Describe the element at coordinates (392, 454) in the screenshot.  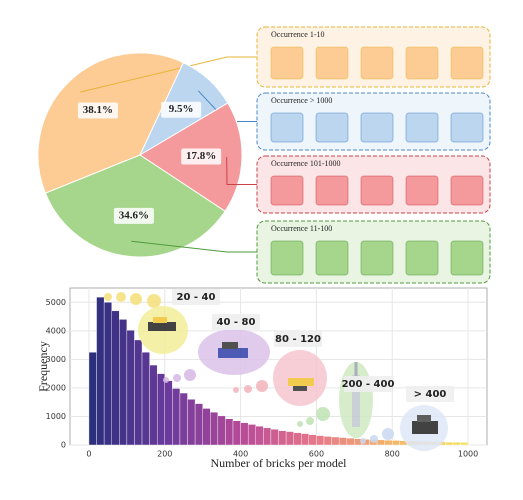
I see `x-tick-label: 800` at that location.